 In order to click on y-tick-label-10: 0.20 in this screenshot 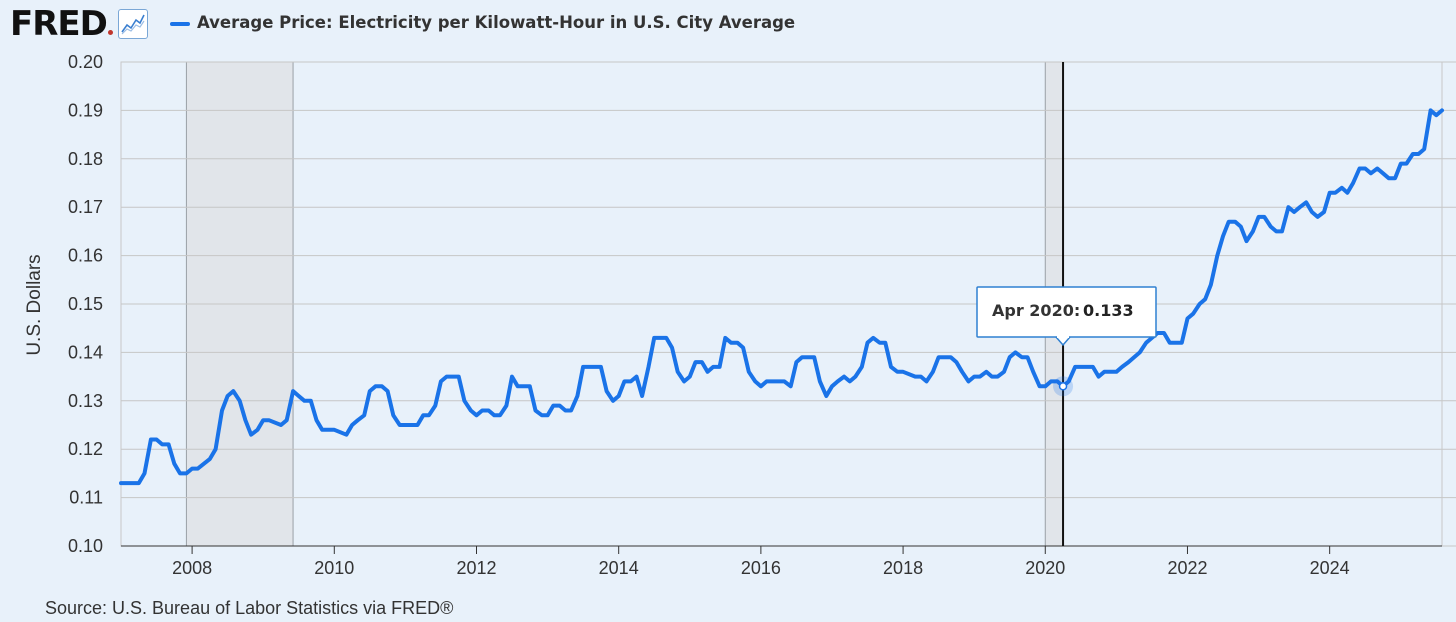, I will do `click(85, 62)`.